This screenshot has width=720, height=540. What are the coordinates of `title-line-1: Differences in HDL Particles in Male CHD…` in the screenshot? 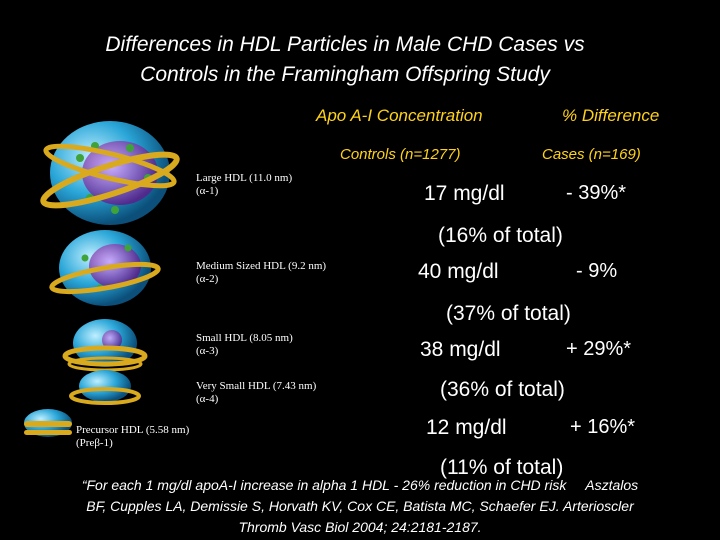 It's located at (345, 44).